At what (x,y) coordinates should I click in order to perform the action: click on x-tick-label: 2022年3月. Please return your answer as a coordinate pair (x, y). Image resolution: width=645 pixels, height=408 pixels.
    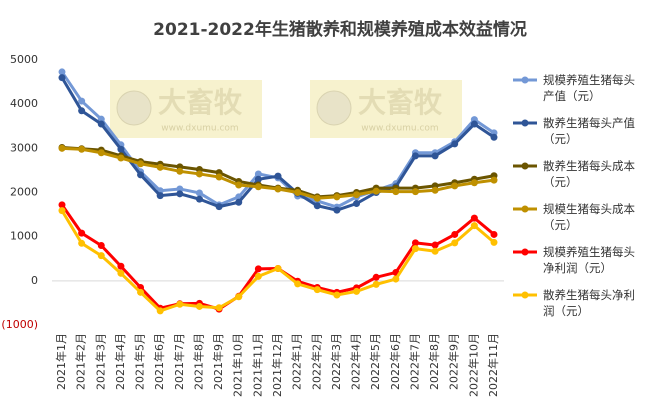
    Looking at the image, I should click on (336, 361).